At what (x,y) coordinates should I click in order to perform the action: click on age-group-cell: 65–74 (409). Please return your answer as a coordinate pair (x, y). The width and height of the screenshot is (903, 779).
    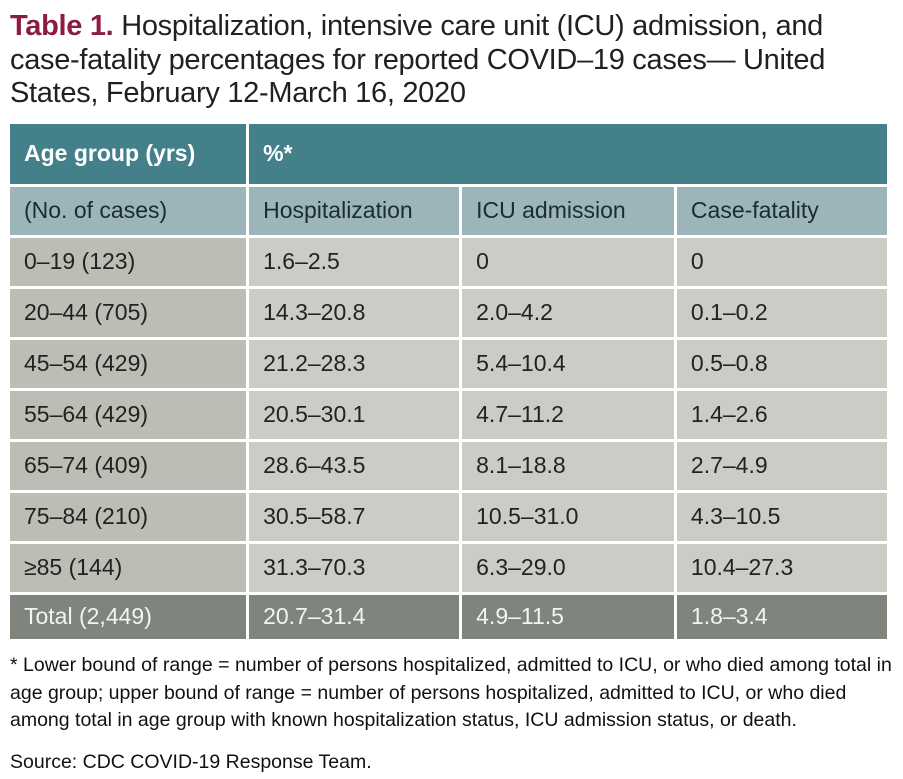
    Looking at the image, I should click on (128, 465).